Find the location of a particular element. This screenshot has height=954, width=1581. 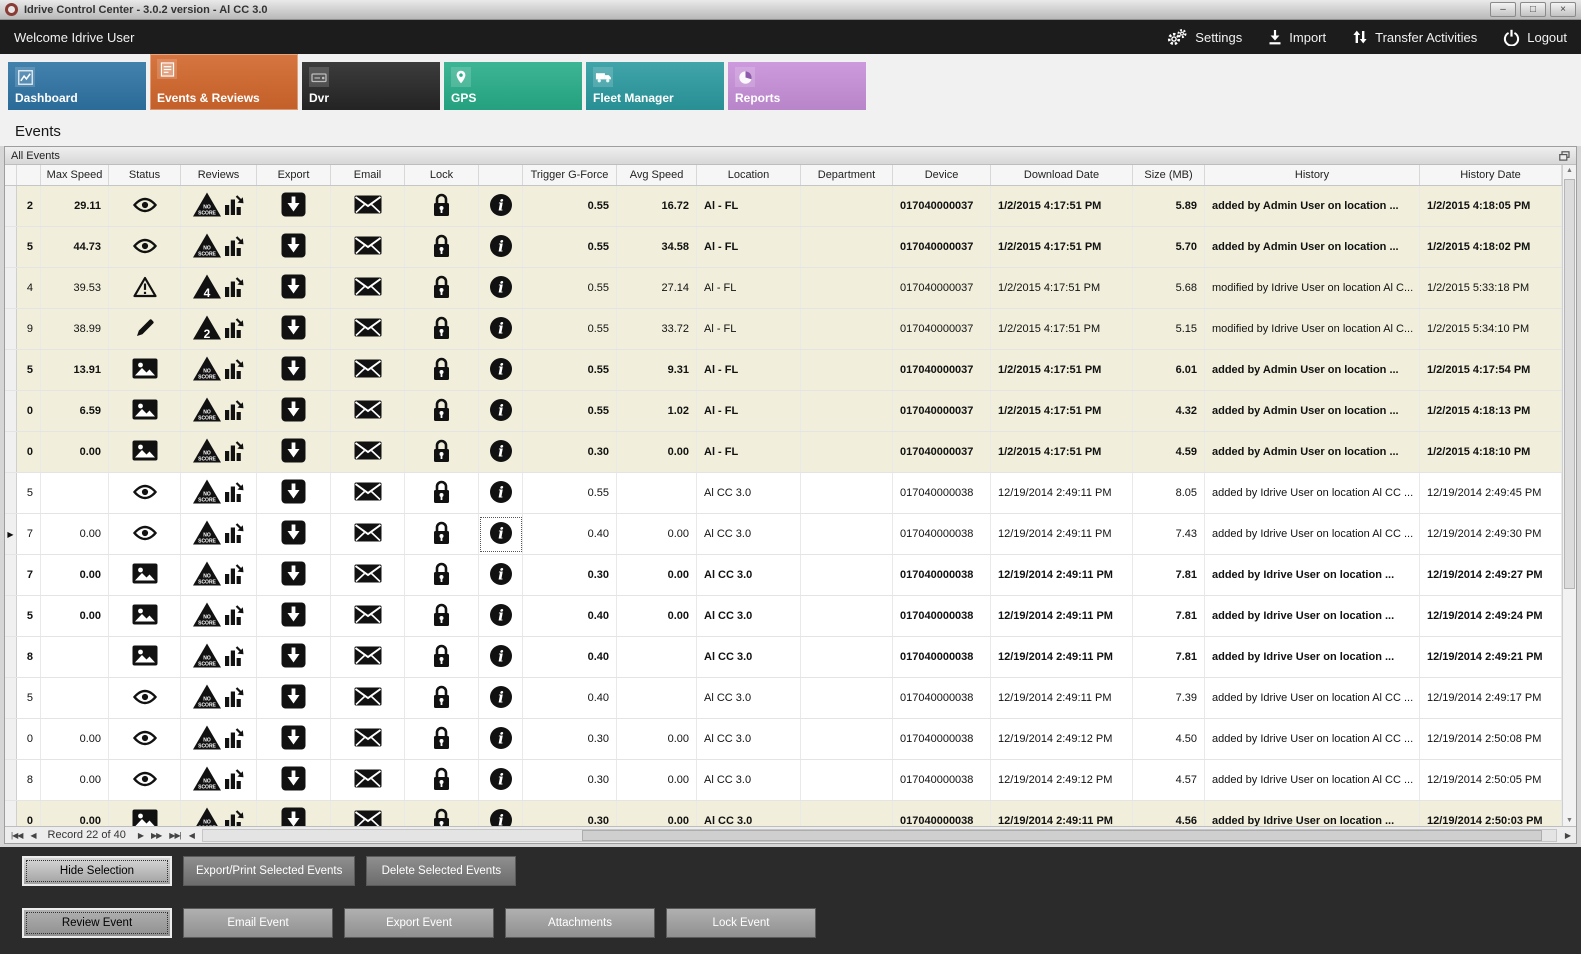

export-event-button: Export Event is located at coordinates (419, 923).